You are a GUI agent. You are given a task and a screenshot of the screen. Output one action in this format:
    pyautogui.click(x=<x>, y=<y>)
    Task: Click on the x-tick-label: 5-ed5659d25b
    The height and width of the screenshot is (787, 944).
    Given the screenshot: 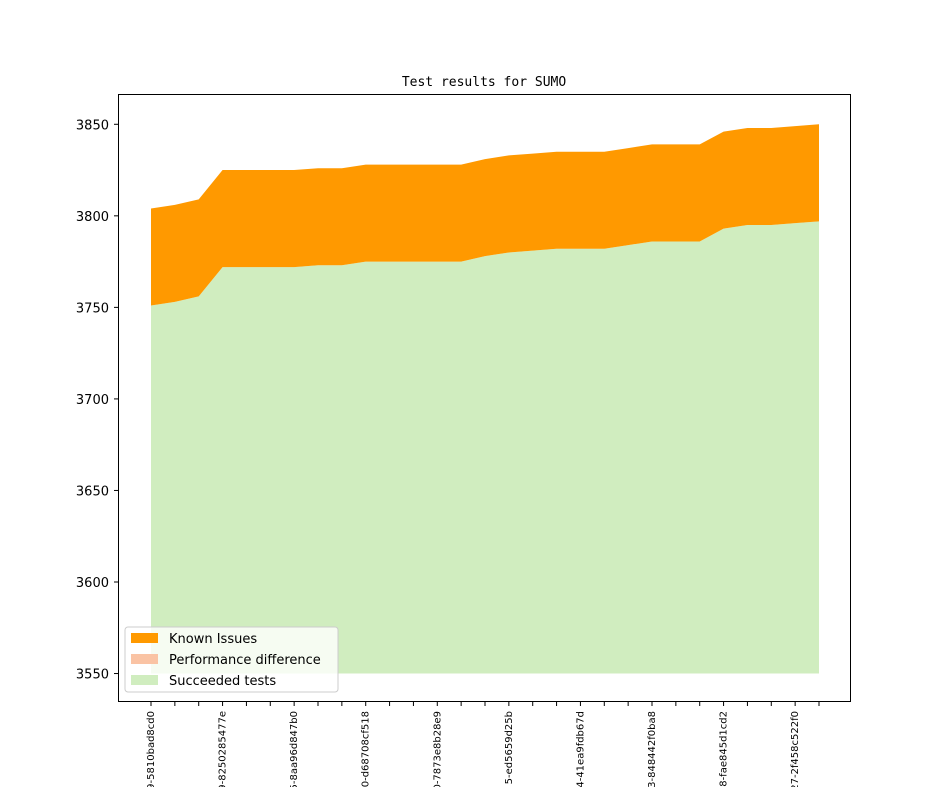 What is the action you would take?
    pyautogui.click(x=509, y=747)
    